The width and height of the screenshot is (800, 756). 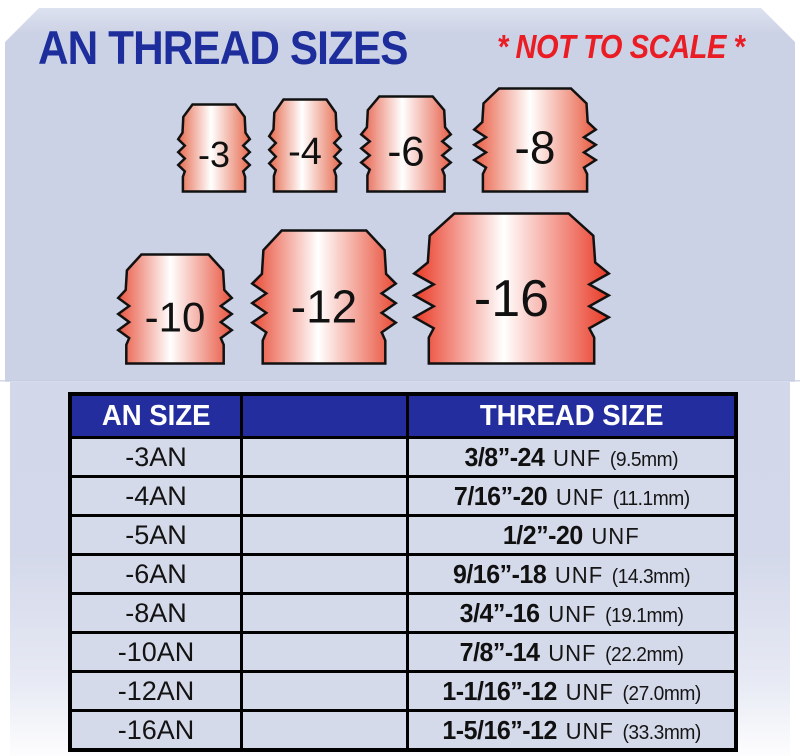 What do you see at coordinates (499, 729) in the screenshot?
I see `thread-fraction: 1-5/16”-12` at bounding box center [499, 729].